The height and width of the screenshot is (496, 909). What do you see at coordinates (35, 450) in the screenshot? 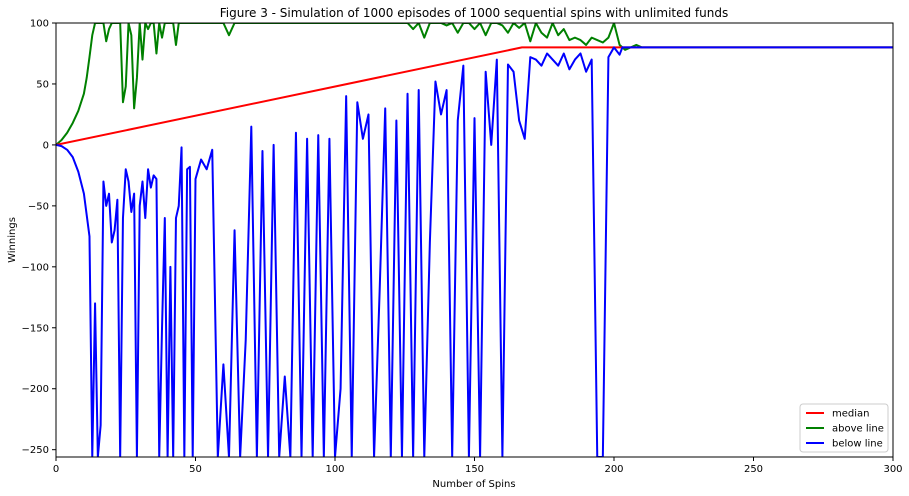
I see `y-tick-label: −250` at bounding box center [35, 450].